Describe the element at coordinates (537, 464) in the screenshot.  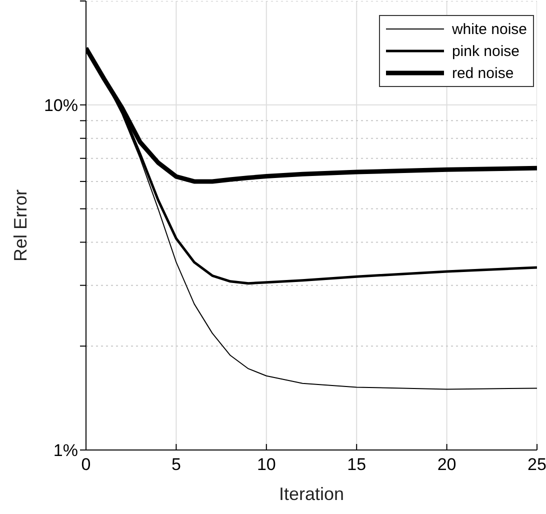
I see `x-tick-label: 25` at that location.